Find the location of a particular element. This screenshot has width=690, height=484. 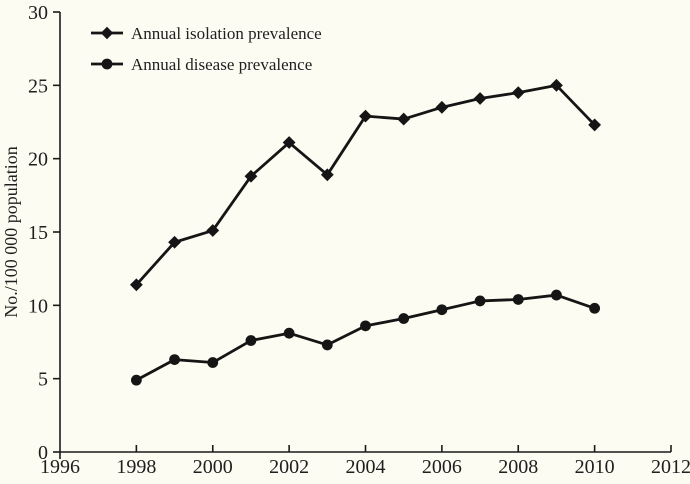

x-tick-label: 2004 is located at coordinates (366, 467).